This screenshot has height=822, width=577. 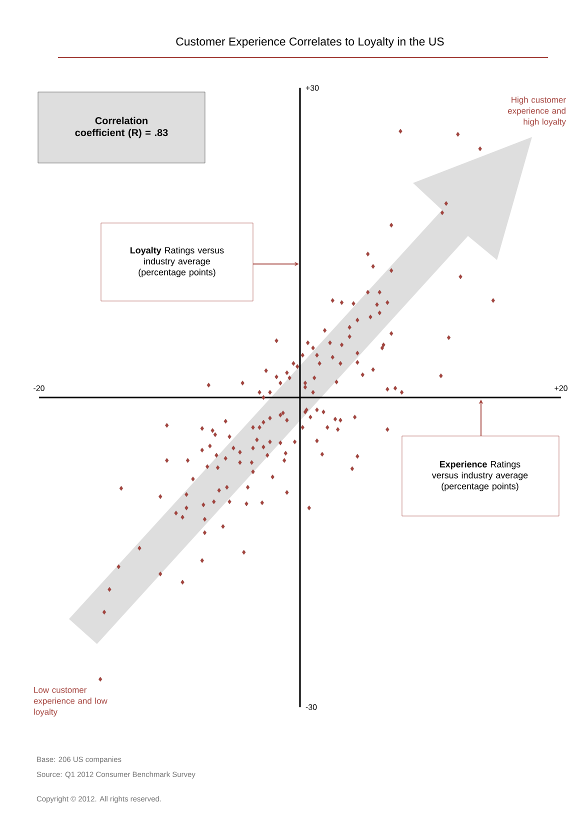 I want to click on chart-title: Customer Experience Correlates to Loyalty in the US, so click(x=310, y=42).